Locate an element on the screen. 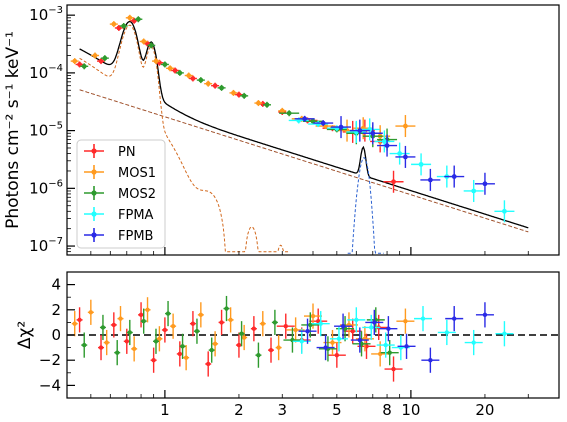  residual-y-tick-label: 0 is located at coordinates (56, 335).